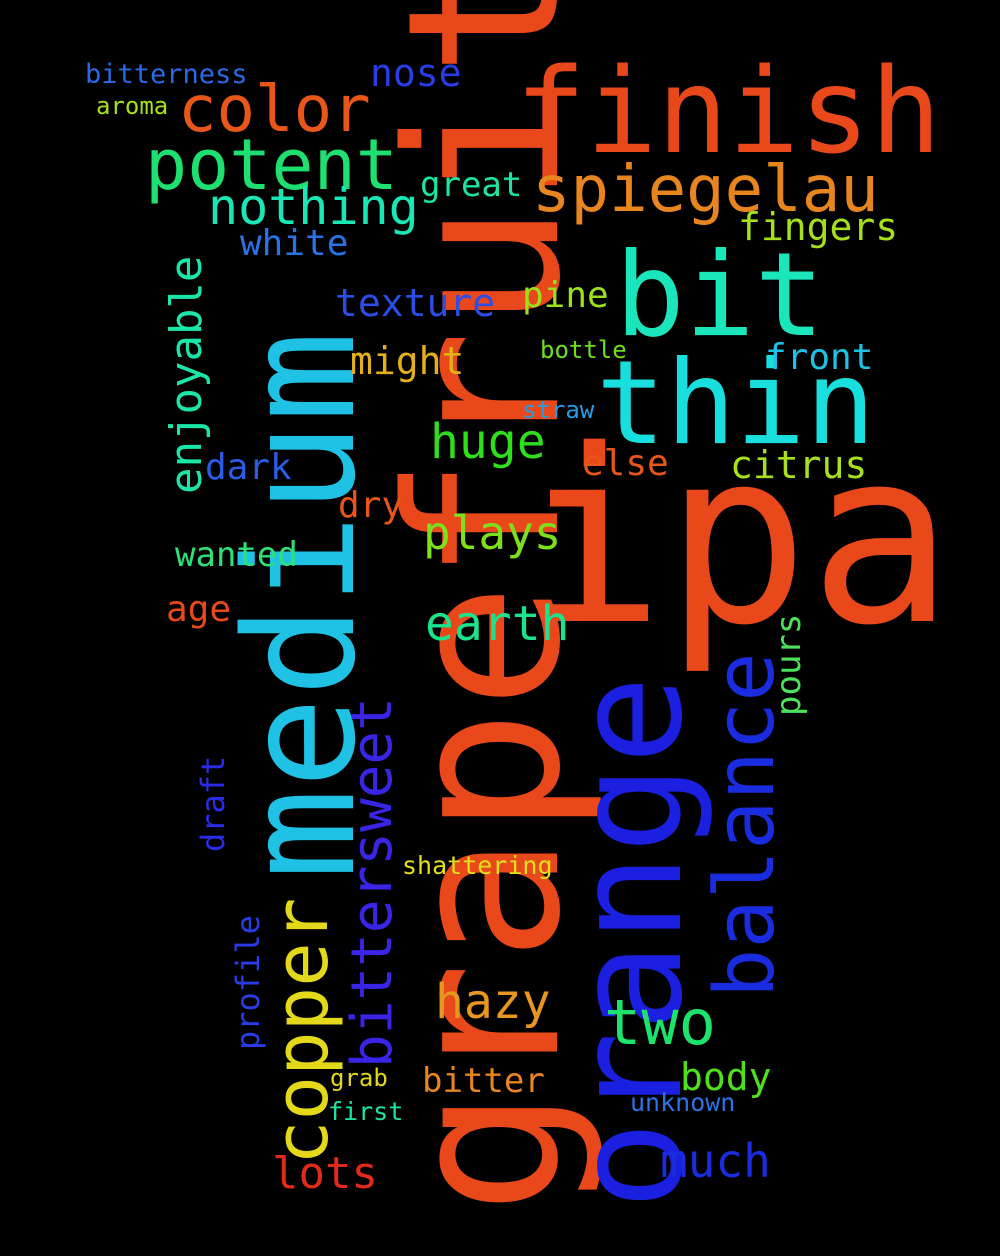 Image resolution: width=1000 pixels, height=1256 pixels. I want to click on word-bitterness: bitterness, so click(166, 74).